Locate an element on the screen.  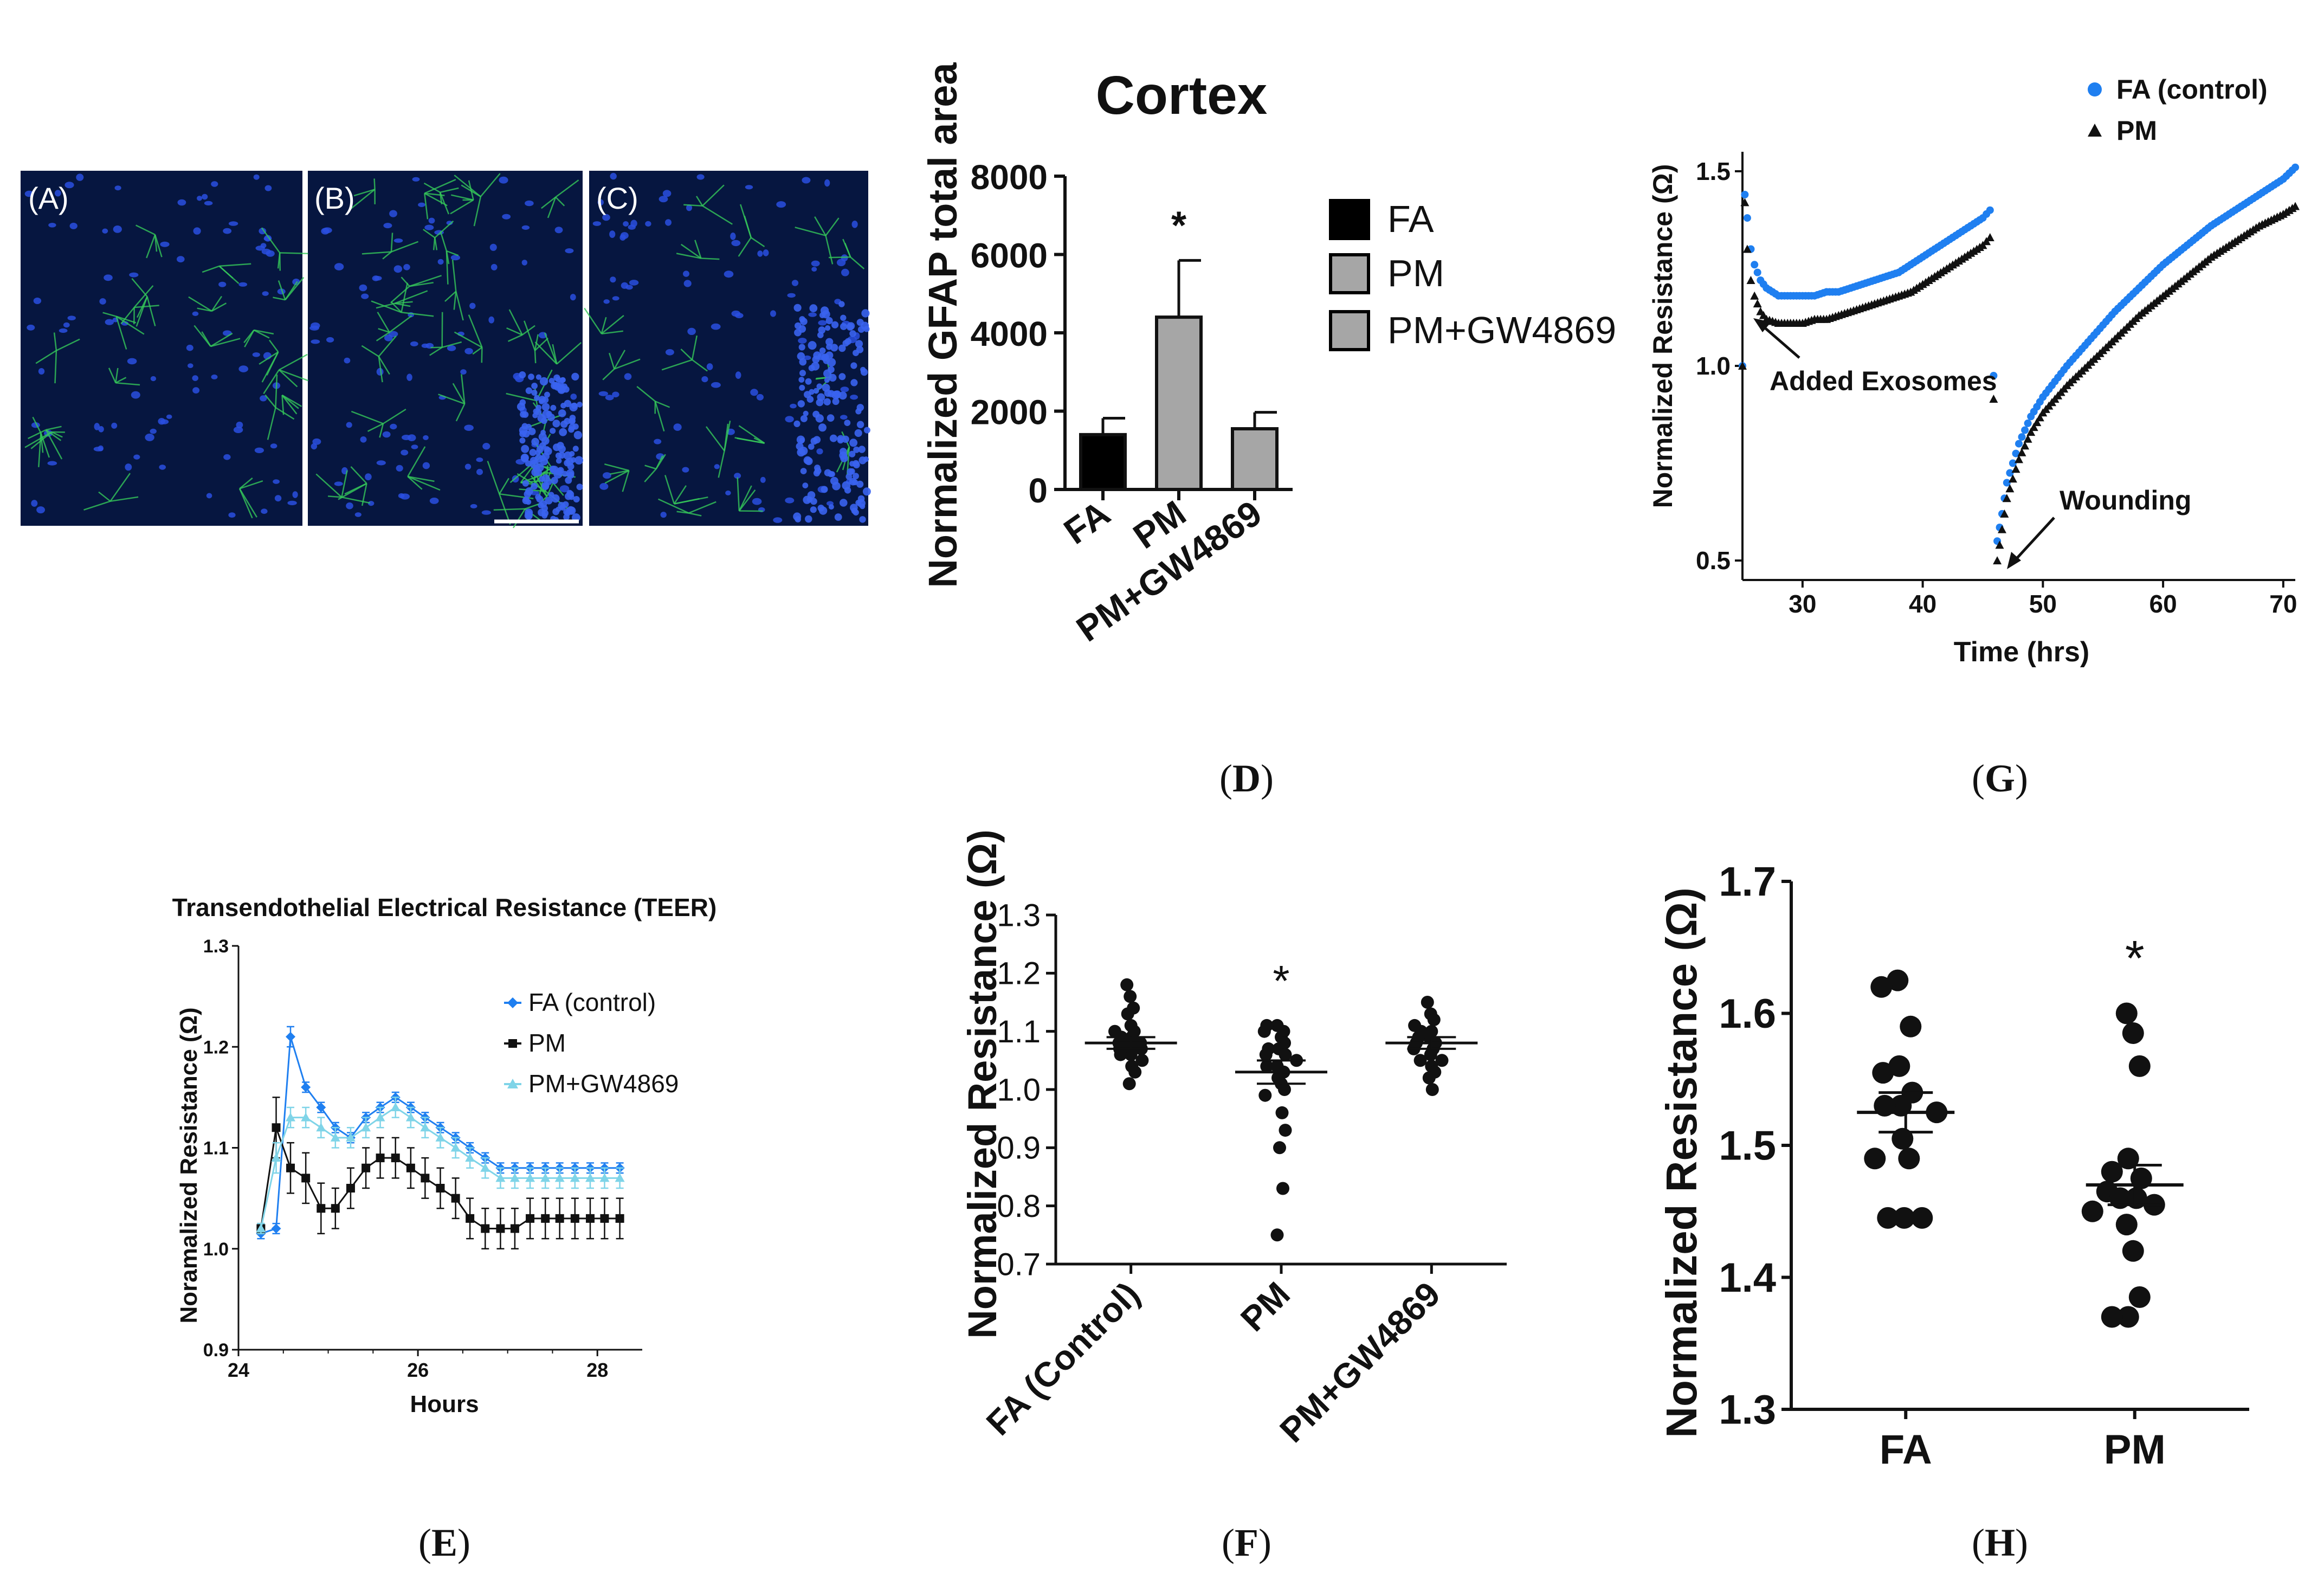
legend-label-pm-gw4869: PM+GW4869 is located at coordinates (1501, 330).